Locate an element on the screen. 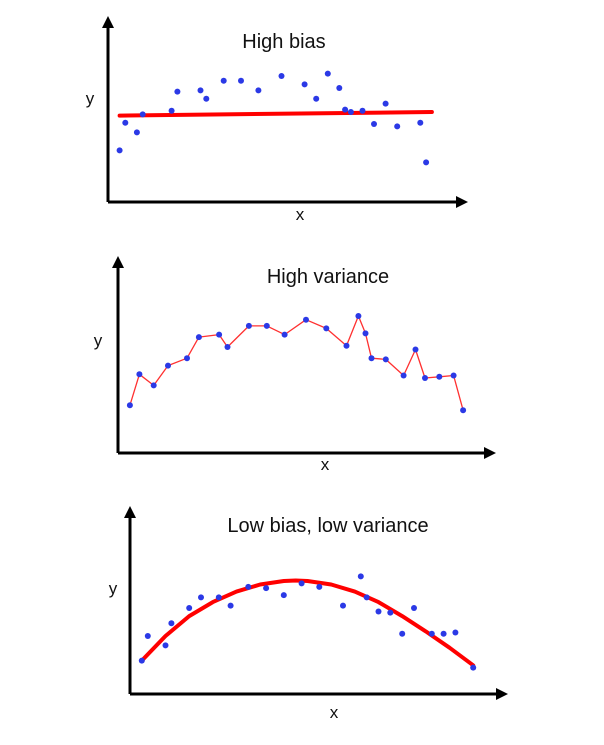 Image resolution: width=604 pixels, height=745 pixels. connecting-line is located at coordinates (296, 363).